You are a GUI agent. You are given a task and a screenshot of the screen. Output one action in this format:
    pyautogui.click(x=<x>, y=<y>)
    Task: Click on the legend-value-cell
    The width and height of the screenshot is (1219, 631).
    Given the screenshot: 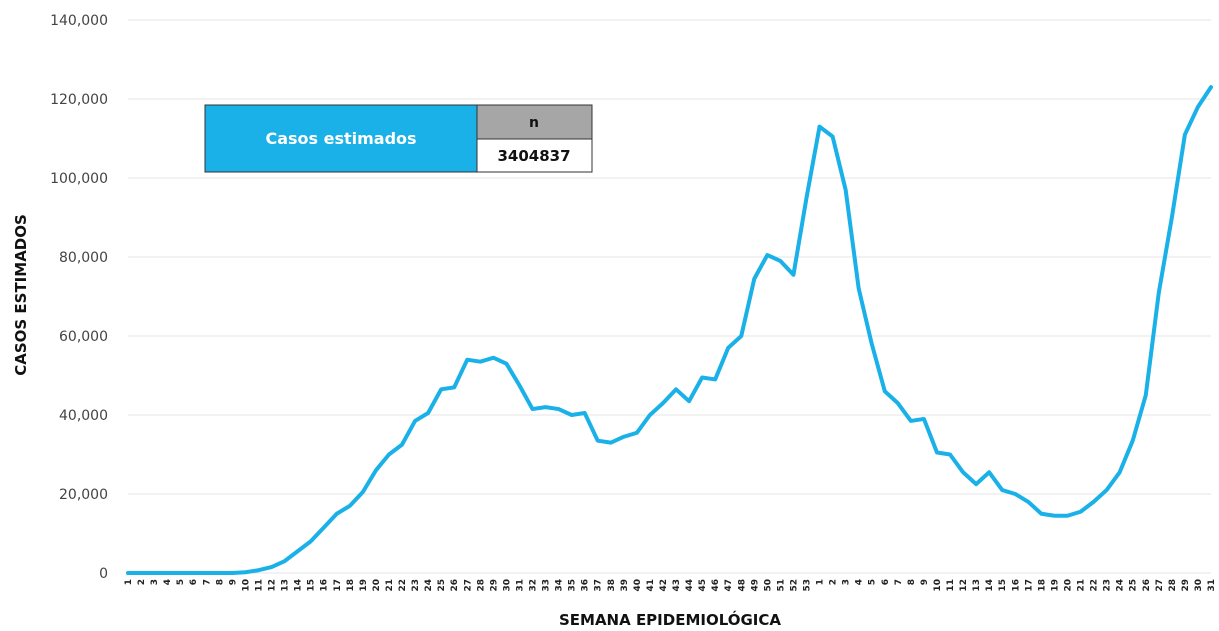 What is the action you would take?
    pyautogui.click(x=534, y=155)
    